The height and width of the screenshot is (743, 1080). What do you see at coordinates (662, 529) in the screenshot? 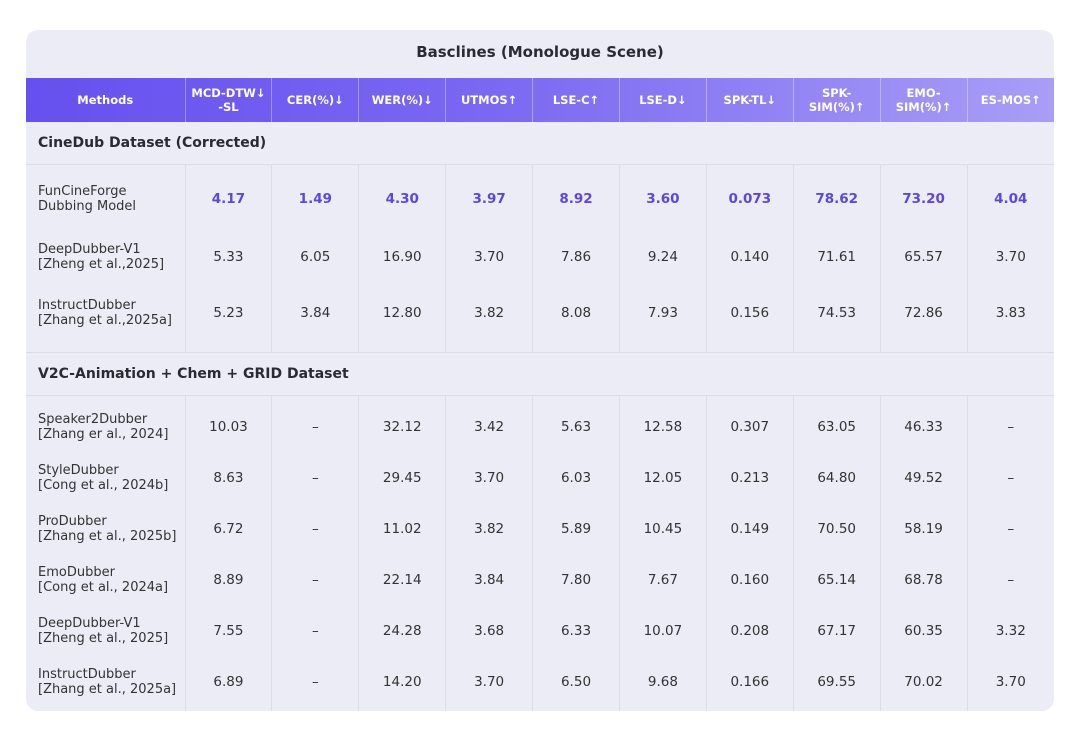
I see `value-cell: 10.45` at bounding box center [662, 529].